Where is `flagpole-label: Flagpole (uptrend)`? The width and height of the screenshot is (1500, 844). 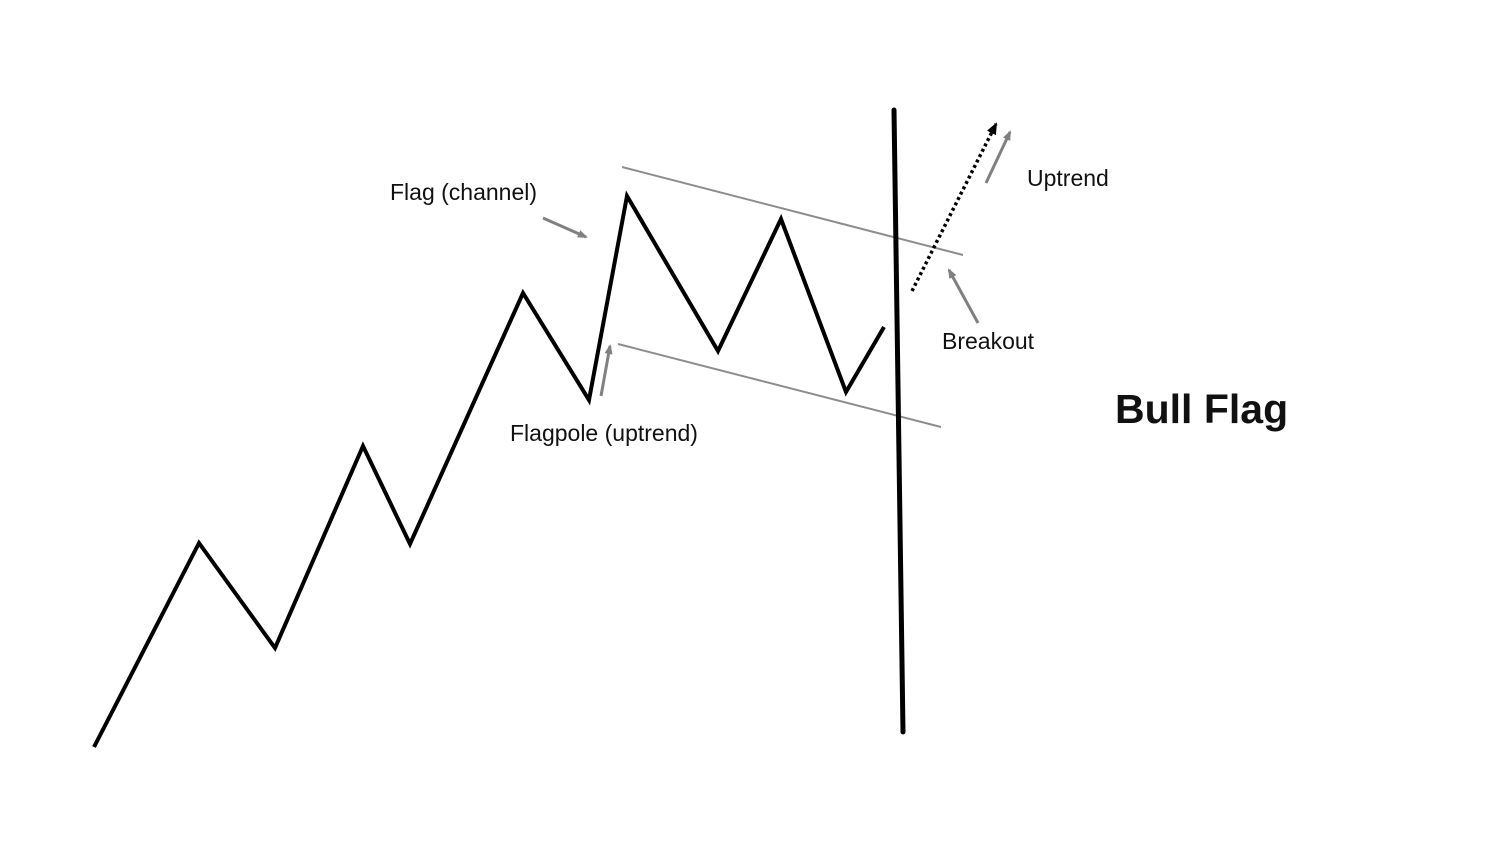
flagpole-label: Flagpole (uptrend) is located at coordinates (604, 433).